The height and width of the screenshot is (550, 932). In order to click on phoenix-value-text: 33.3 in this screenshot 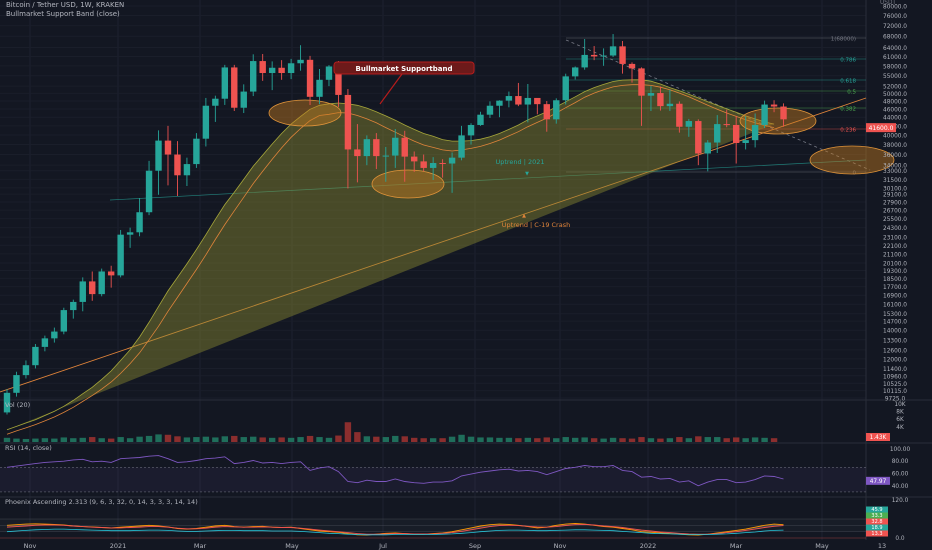, I will do `click(876, 516)`.